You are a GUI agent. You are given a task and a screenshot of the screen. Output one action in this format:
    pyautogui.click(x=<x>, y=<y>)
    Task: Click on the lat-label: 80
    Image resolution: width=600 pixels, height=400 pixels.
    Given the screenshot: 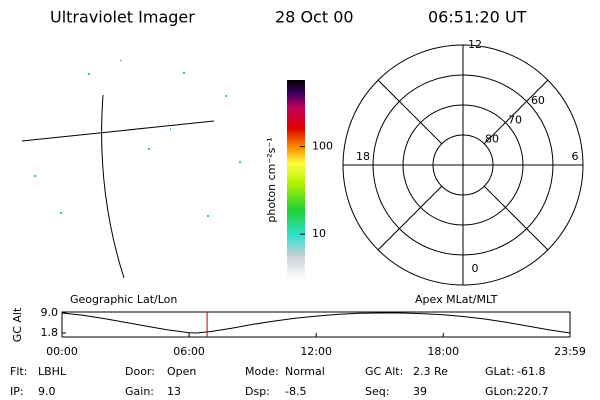 What is the action you would take?
    pyautogui.click(x=492, y=139)
    